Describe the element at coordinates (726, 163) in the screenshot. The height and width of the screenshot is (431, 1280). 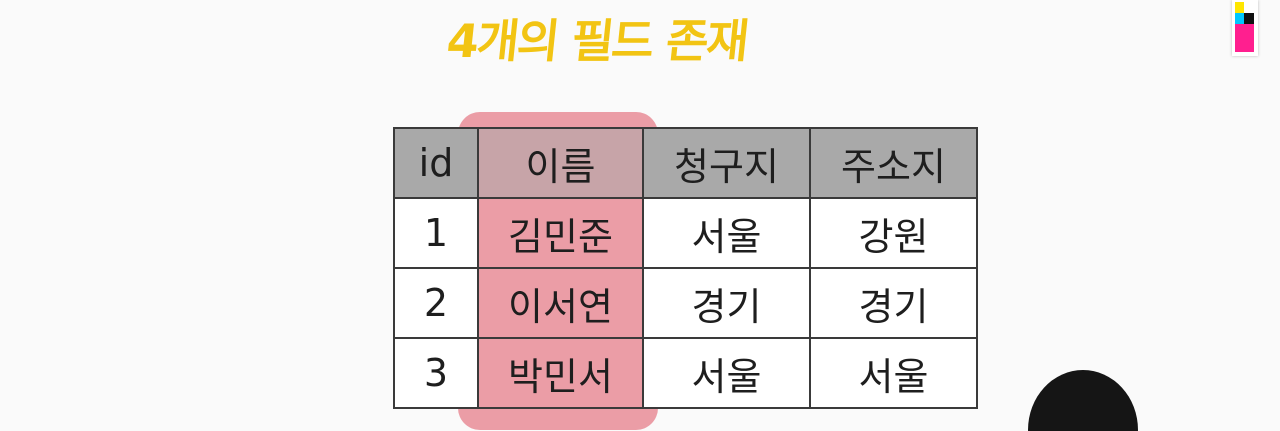
I see `header-billing: 청구지` at that location.